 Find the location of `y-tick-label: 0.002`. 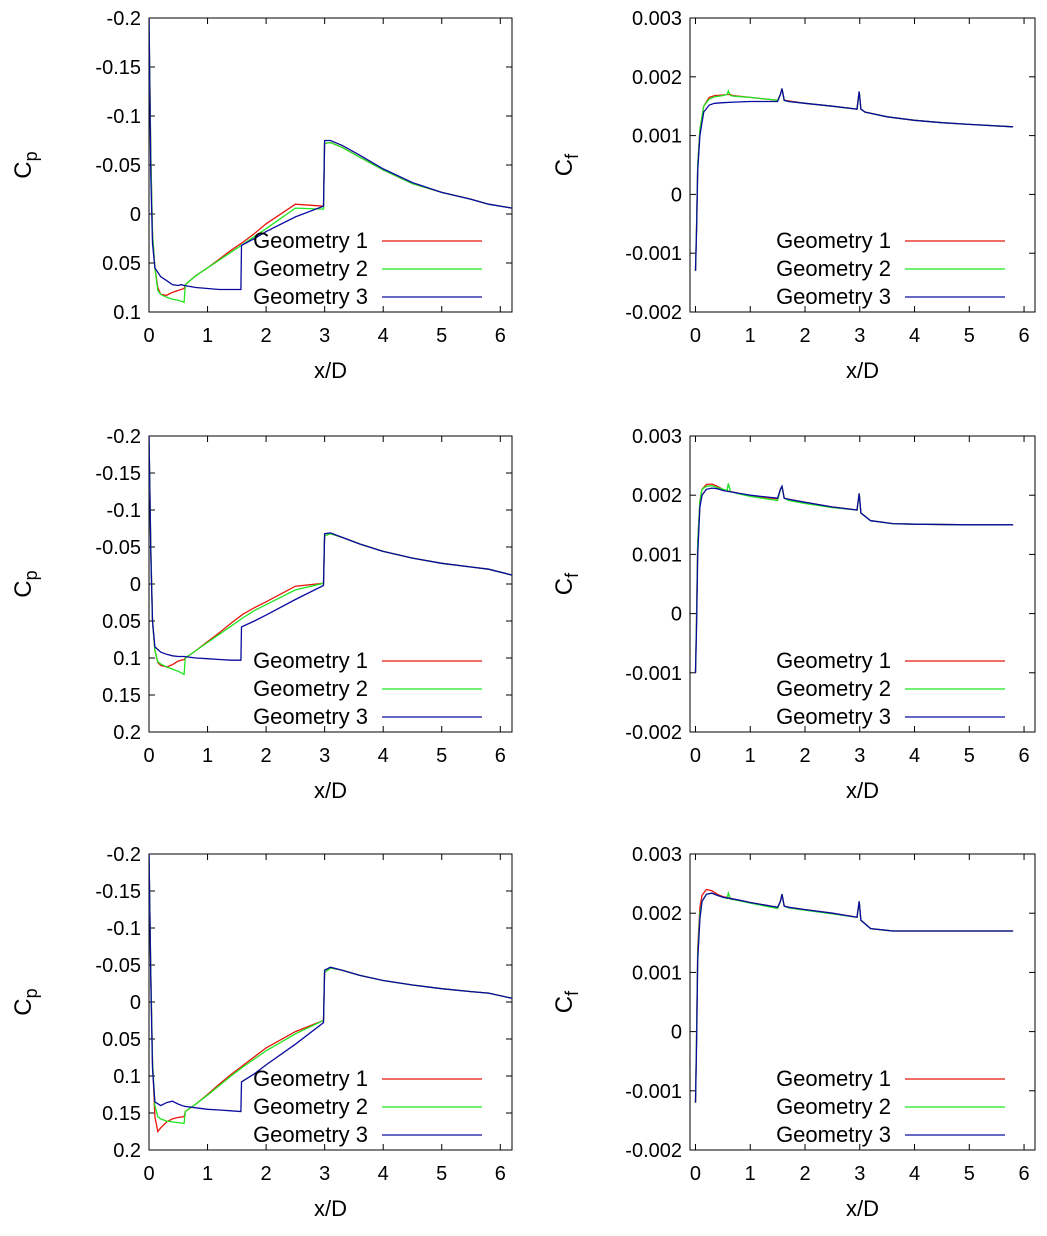

y-tick-label: 0.002 is located at coordinates (657, 496).